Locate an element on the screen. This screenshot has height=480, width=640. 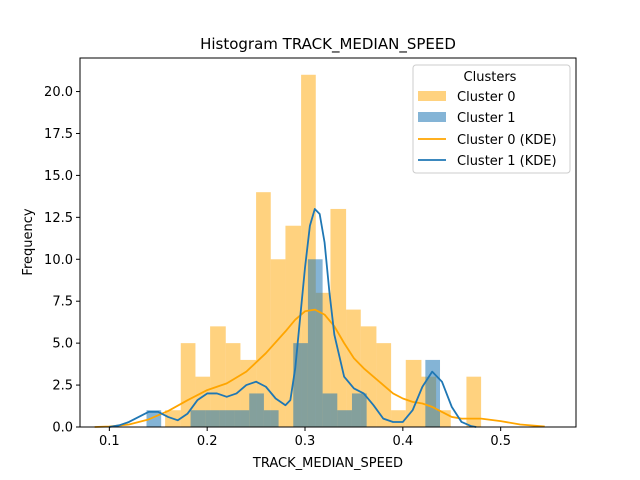
legend-title: Clusters is located at coordinates (490, 77).